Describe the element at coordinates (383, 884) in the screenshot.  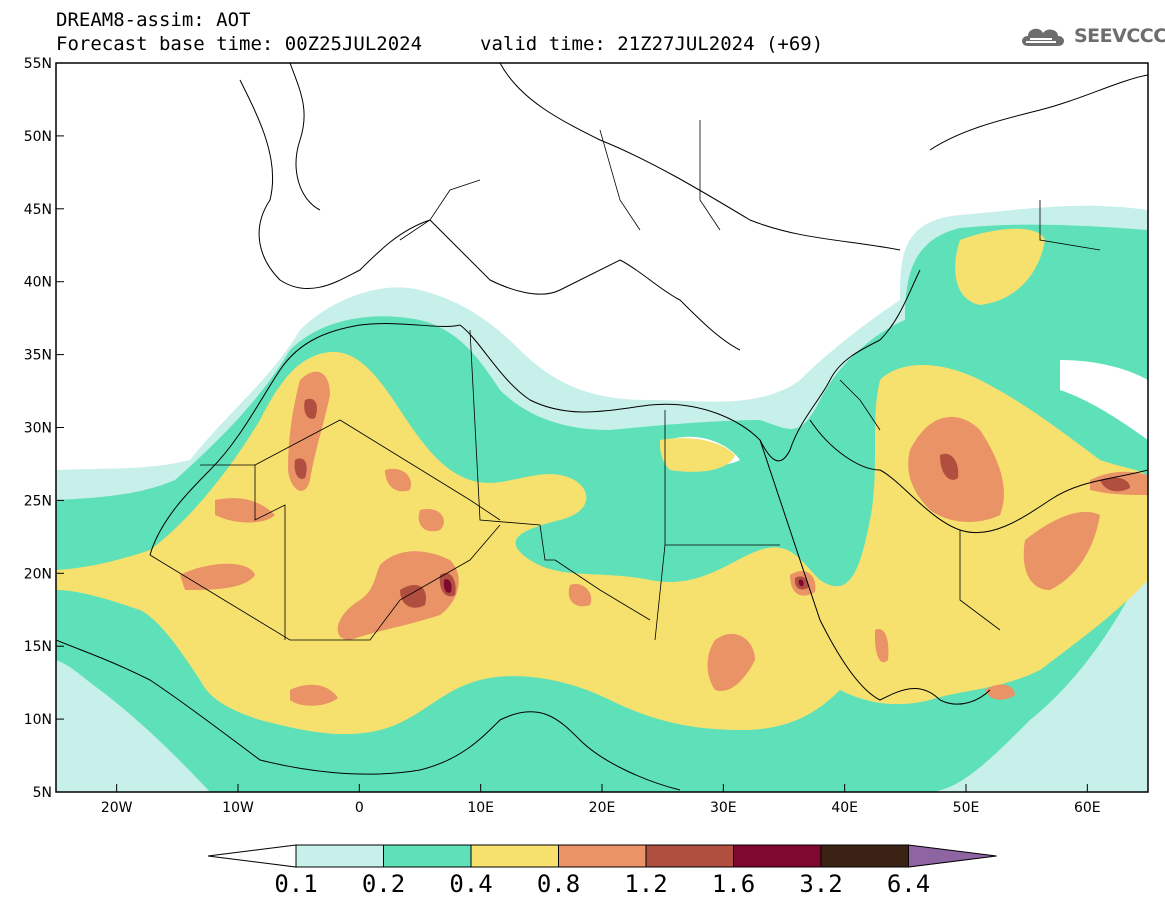
I see `colorbar-level-label: 0.2` at that location.